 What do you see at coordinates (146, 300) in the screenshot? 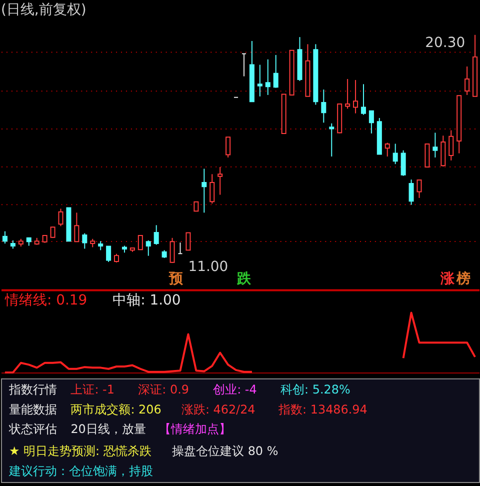
I see `text: 中轴: 1.00` at bounding box center [146, 300].